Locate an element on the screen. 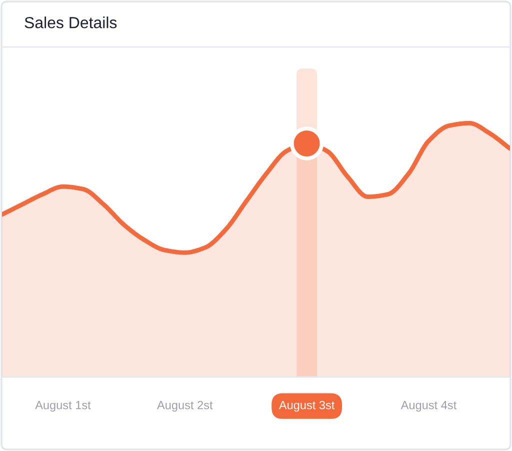  x-tick-label: August 4st is located at coordinates (428, 406).